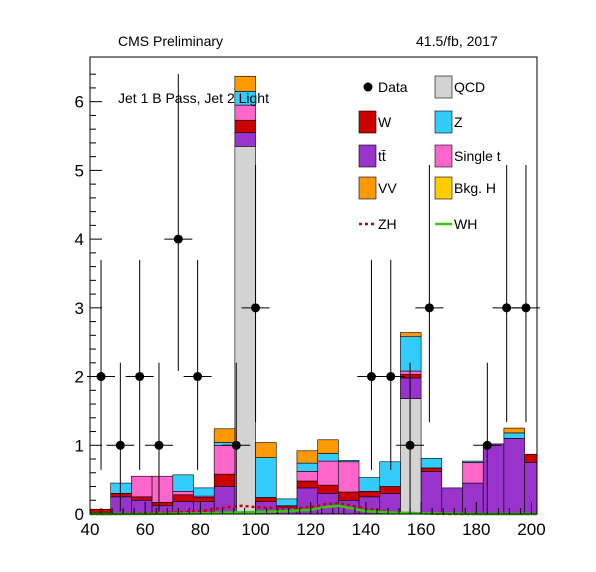 This screenshot has width=596, height=572. Describe the element at coordinates (193, 98) in the screenshot. I see `region-label: Jet 1 B Pass, Jet 2 Light` at that location.